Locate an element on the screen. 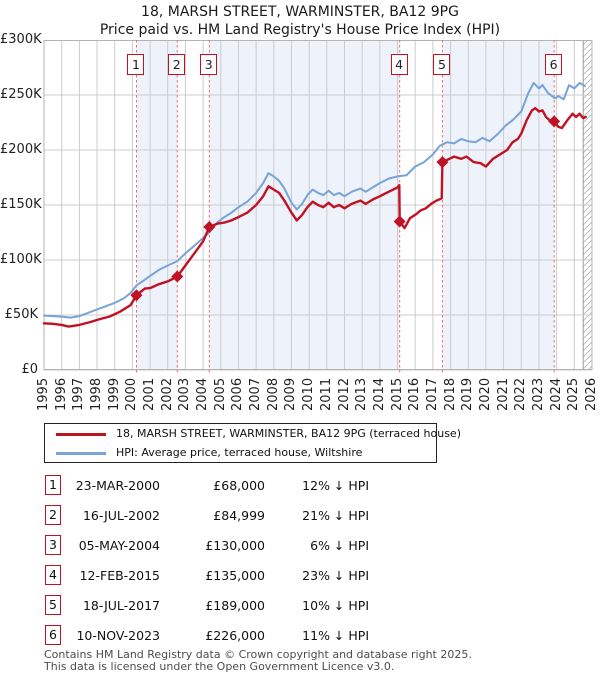 This screenshot has width=600, height=680. sale-number-box: 2 is located at coordinates (177, 64).